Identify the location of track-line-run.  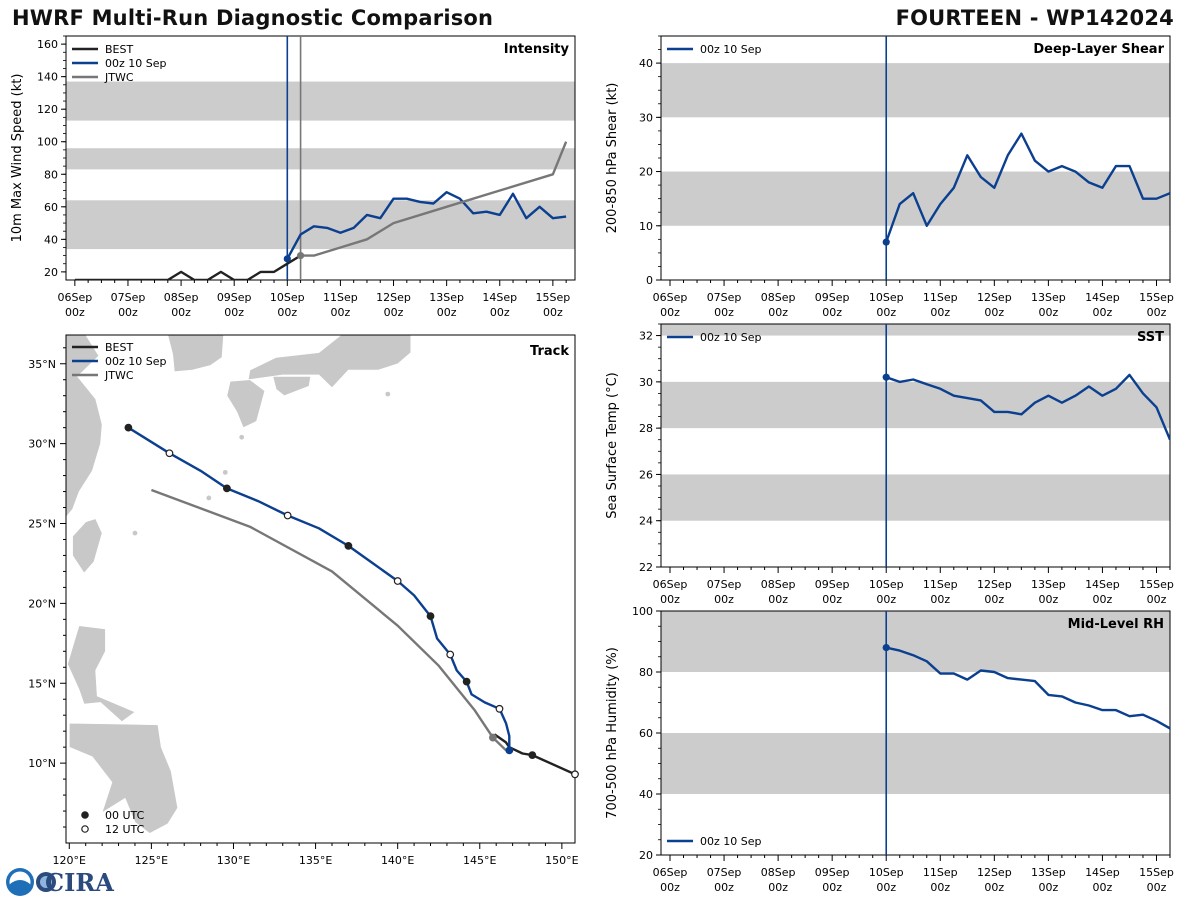
(319, 588).